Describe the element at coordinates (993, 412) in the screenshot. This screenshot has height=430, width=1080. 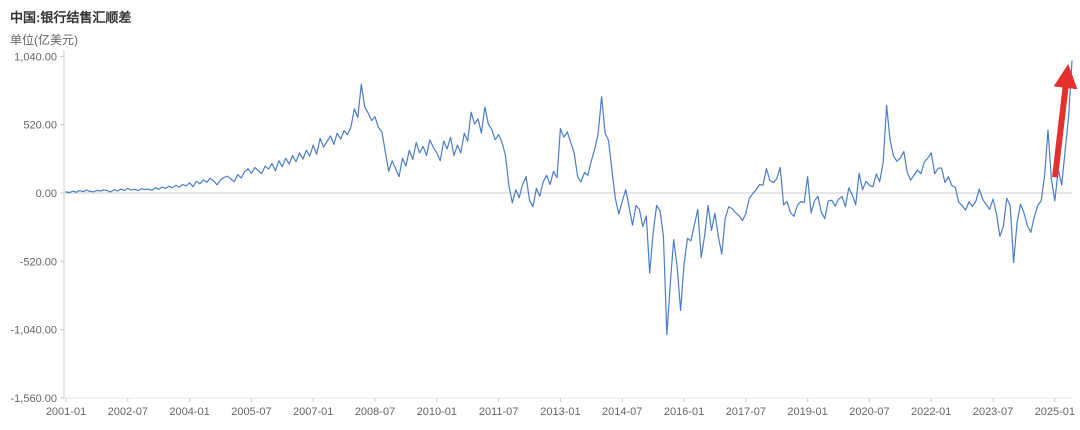
I see `x-axis-tick-label: 2023-07` at that location.